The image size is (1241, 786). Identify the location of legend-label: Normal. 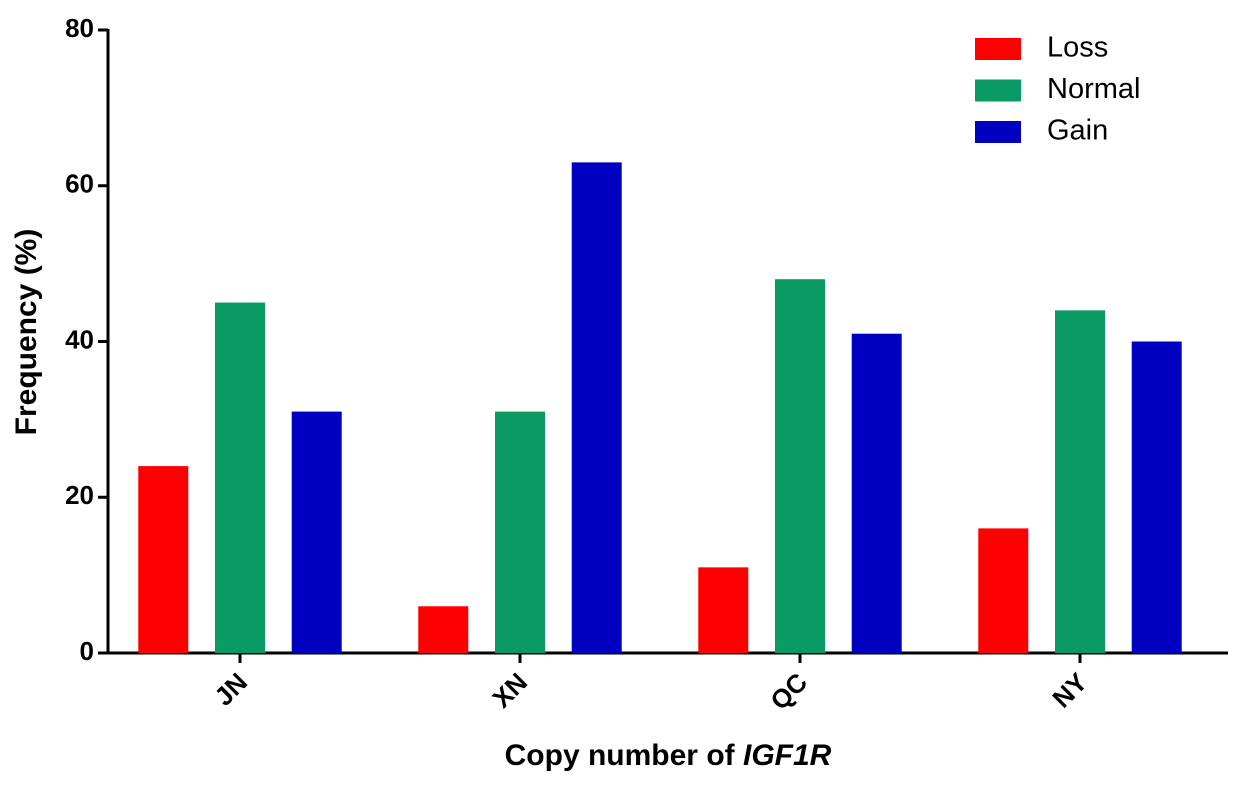
(1093, 89).